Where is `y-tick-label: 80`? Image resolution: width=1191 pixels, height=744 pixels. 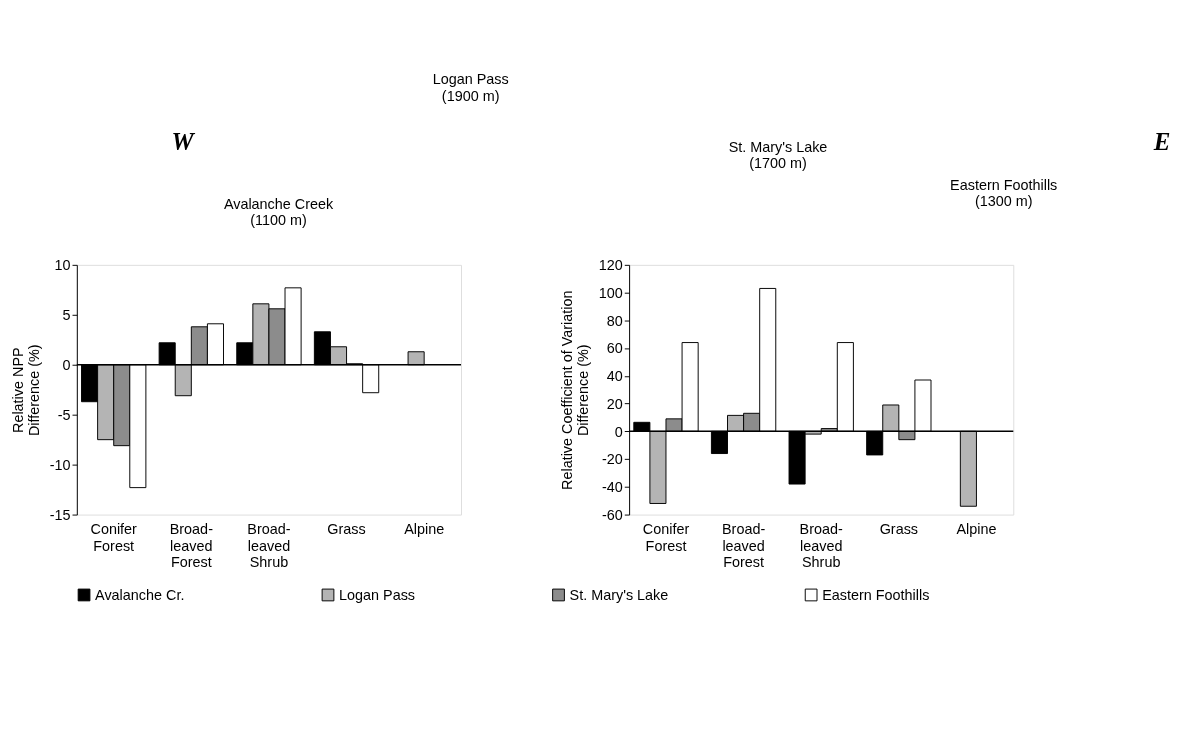
y-tick-label: 80 is located at coordinates (614, 320).